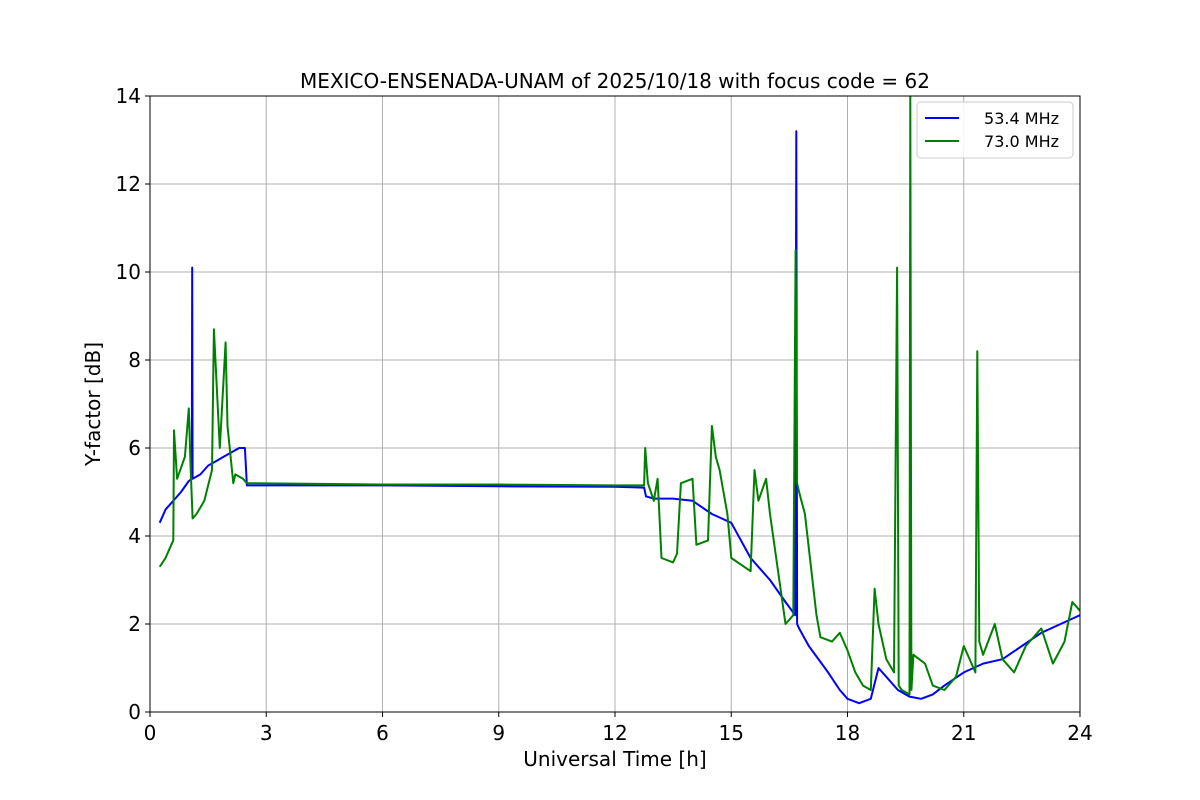 This screenshot has width=1200, height=800. What do you see at coordinates (1079, 733) in the screenshot?
I see `x-tick-label-8: 24` at bounding box center [1079, 733].